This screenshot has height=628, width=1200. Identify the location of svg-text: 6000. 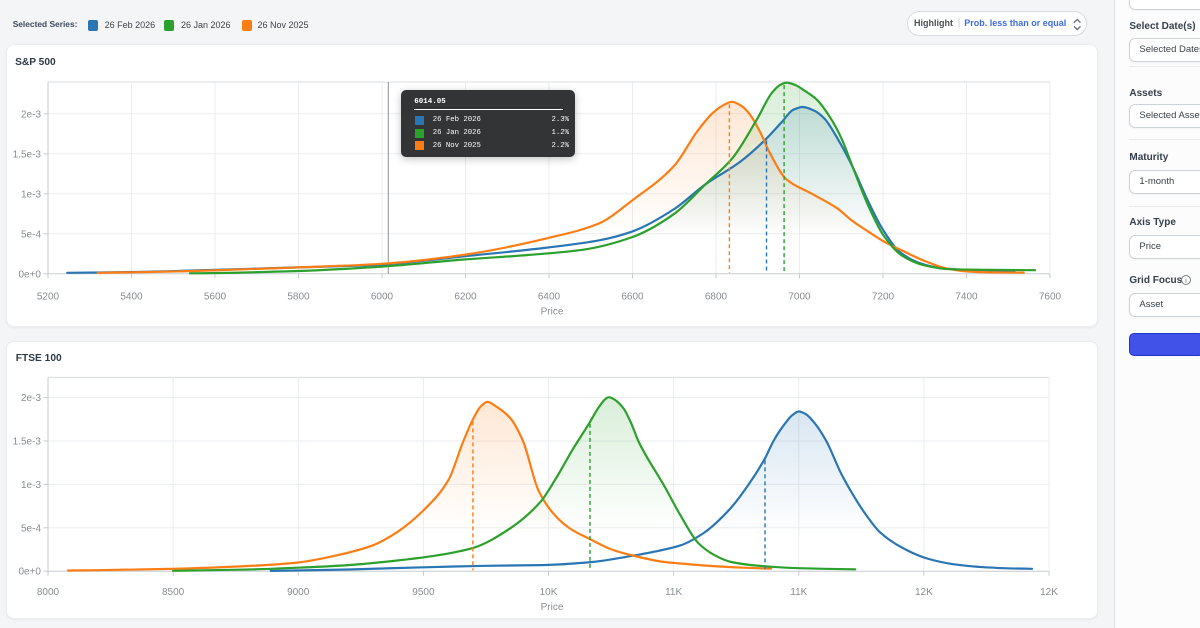
(382, 297).